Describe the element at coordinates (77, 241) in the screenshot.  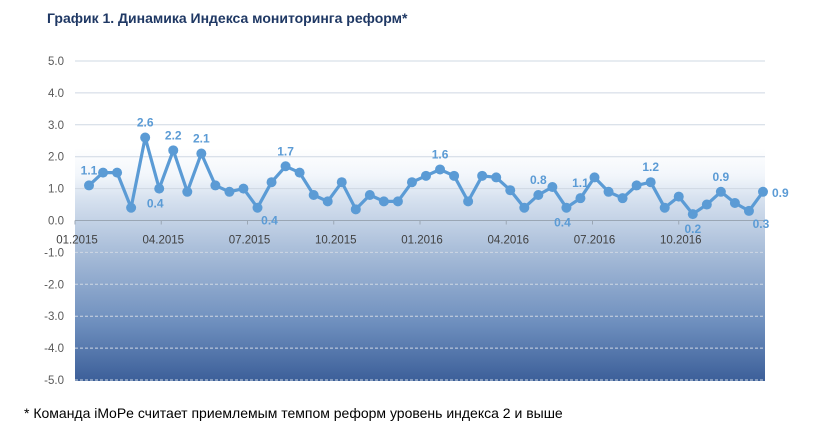
I see `x-tick-label: 01.2015` at that location.